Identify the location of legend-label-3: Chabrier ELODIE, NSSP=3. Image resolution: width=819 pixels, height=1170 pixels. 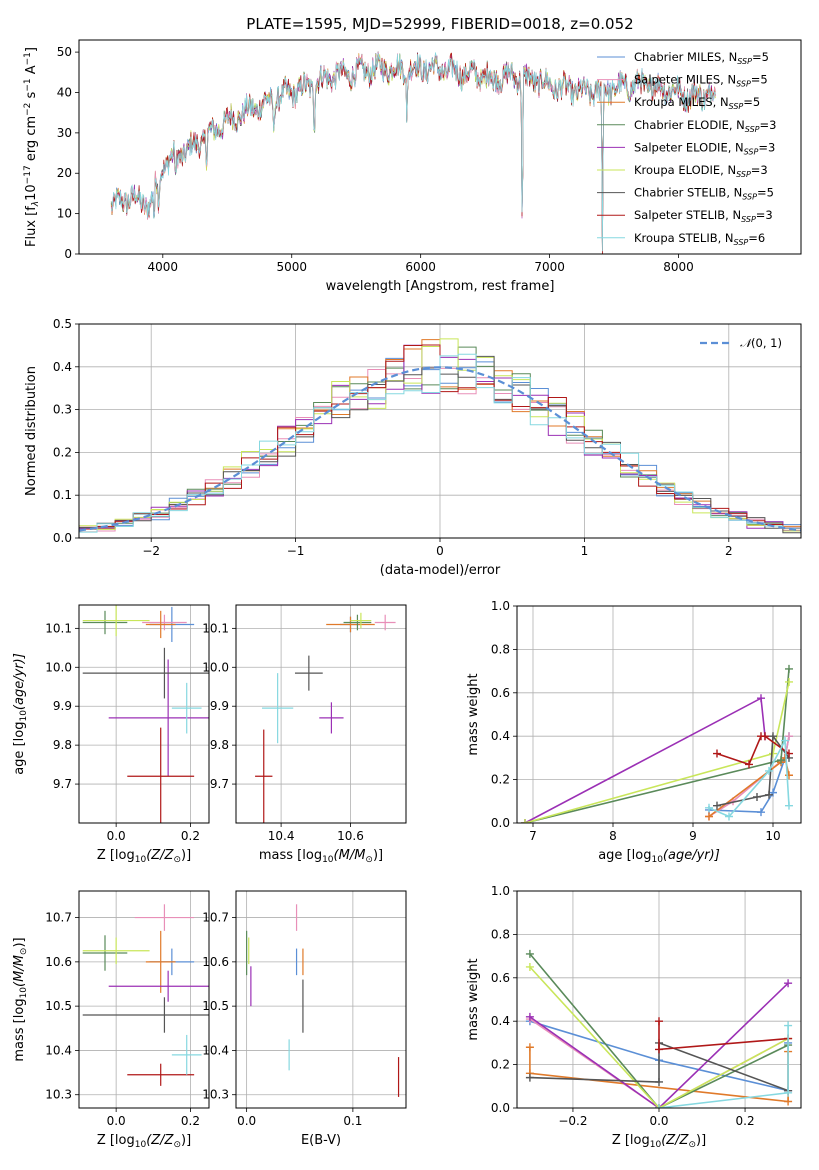
(705, 126).